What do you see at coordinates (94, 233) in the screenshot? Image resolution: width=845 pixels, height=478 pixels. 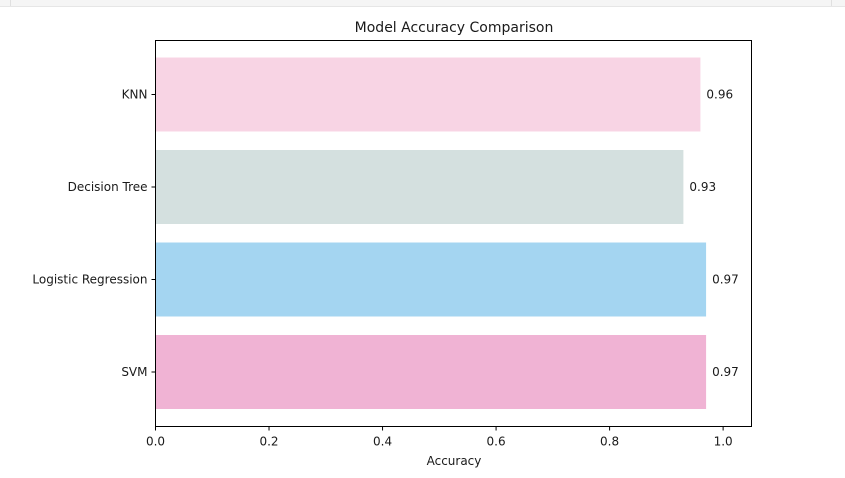 I see `y-tick-labels: SVM Logistic Regression Decision Tree KNN` at bounding box center [94, 233].